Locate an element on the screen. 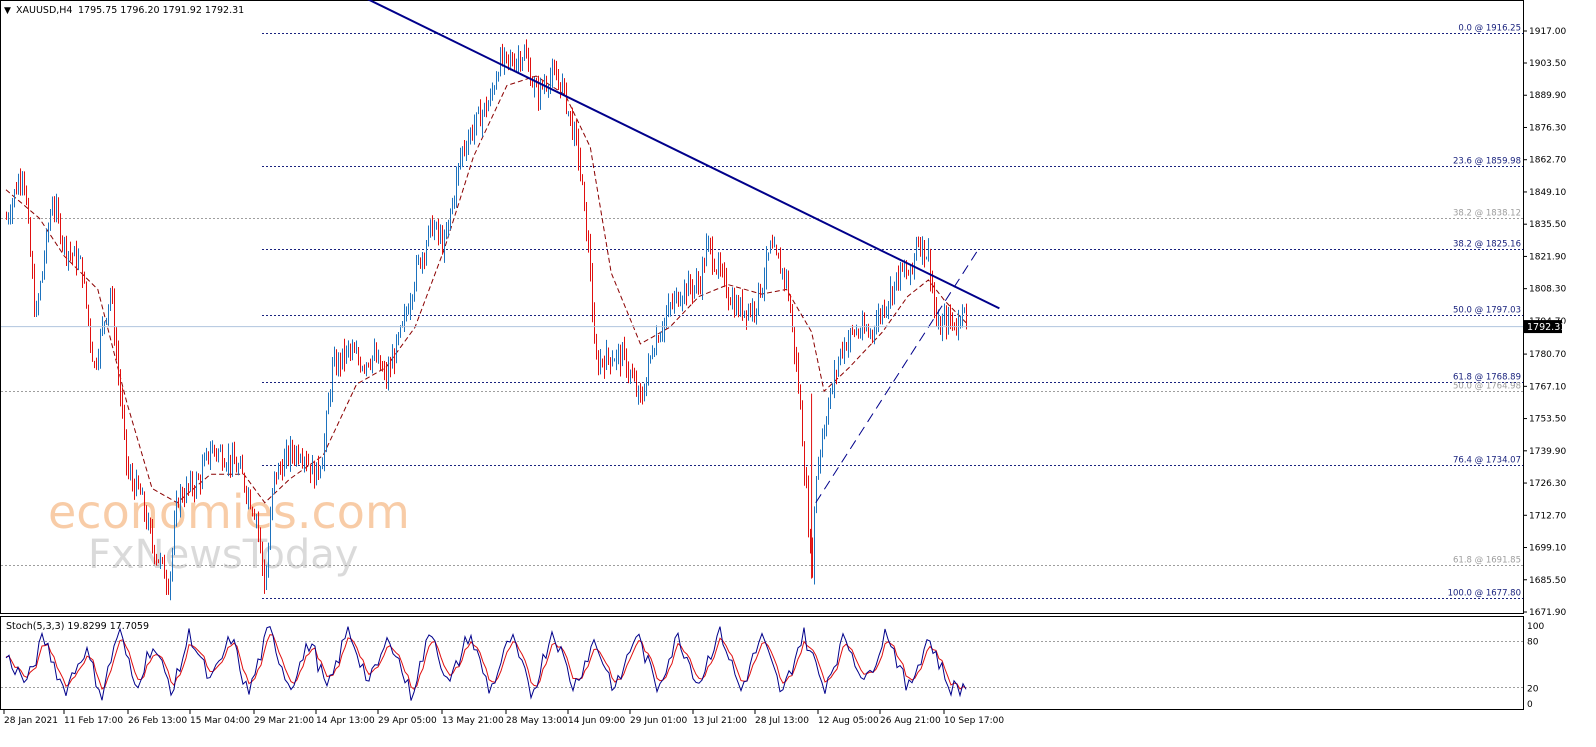 This screenshot has width=1596, height=747. time-axis-label: 28 May 13:00 is located at coordinates (537, 721).